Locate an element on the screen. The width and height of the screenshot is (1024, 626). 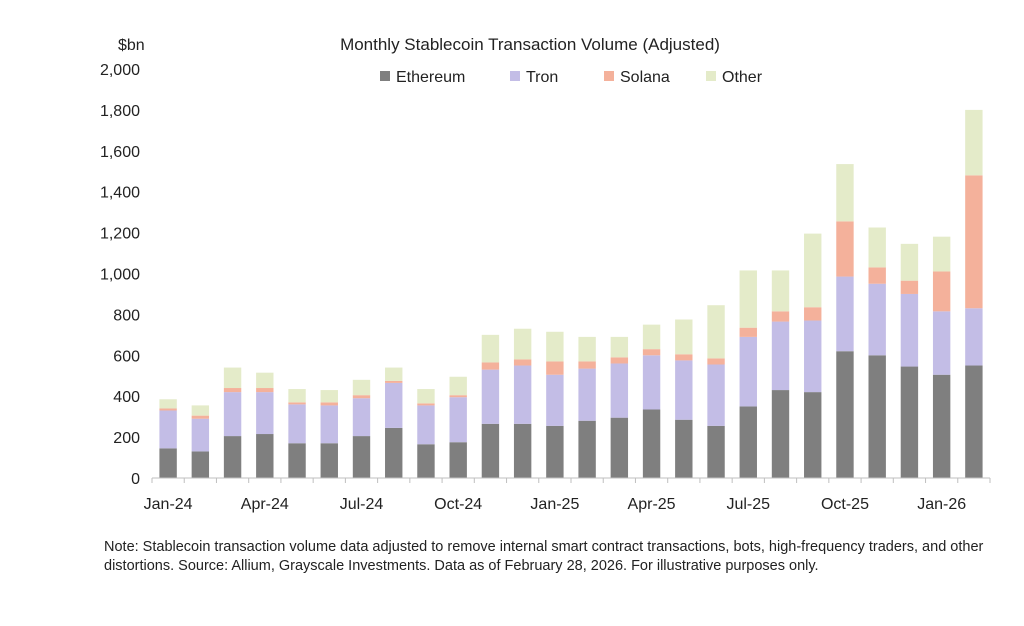
x-tick-label: Jan-26 is located at coordinates (941, 504).